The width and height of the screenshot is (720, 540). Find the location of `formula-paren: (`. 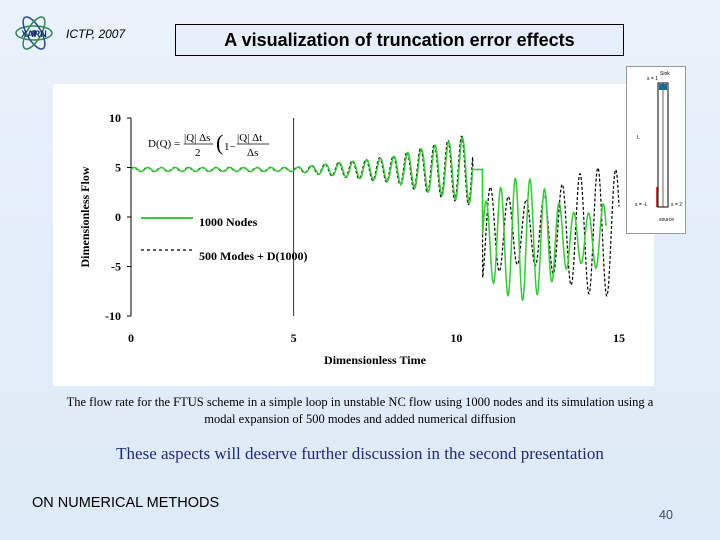

formula-paren: ( is located at coordinates (219, 142).